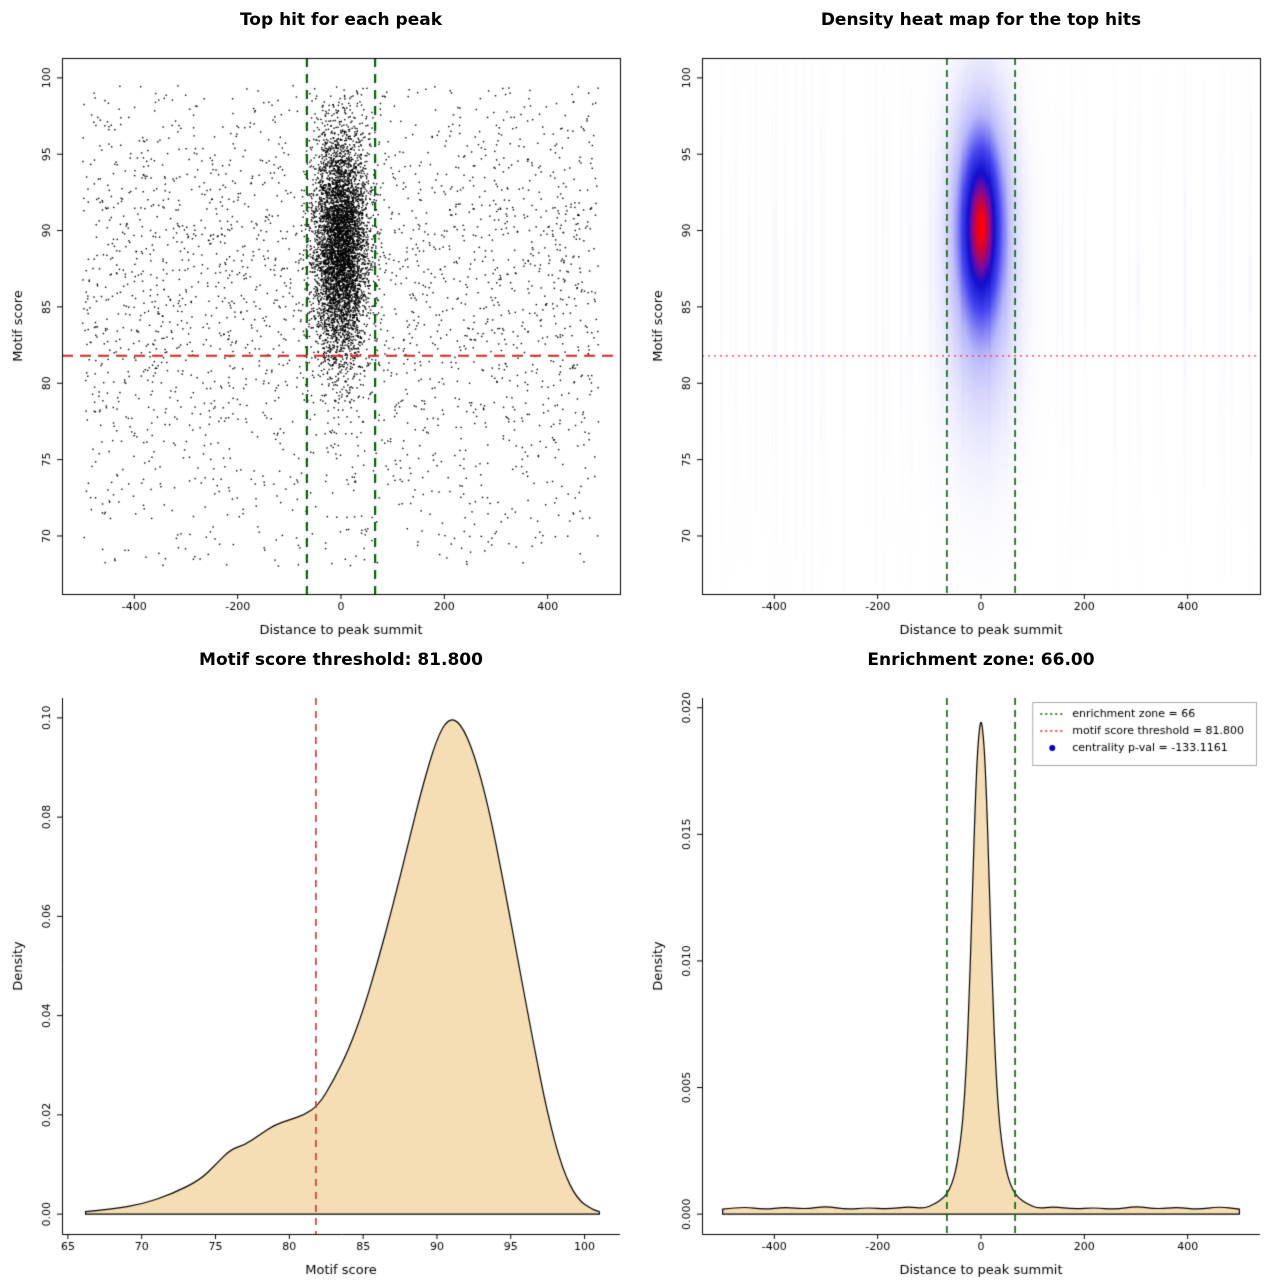  What do you see at coordinates (341, 20) in the screenshot?
I see `scatter-title: Top hit for each peak` at bounding box center [341, 20].